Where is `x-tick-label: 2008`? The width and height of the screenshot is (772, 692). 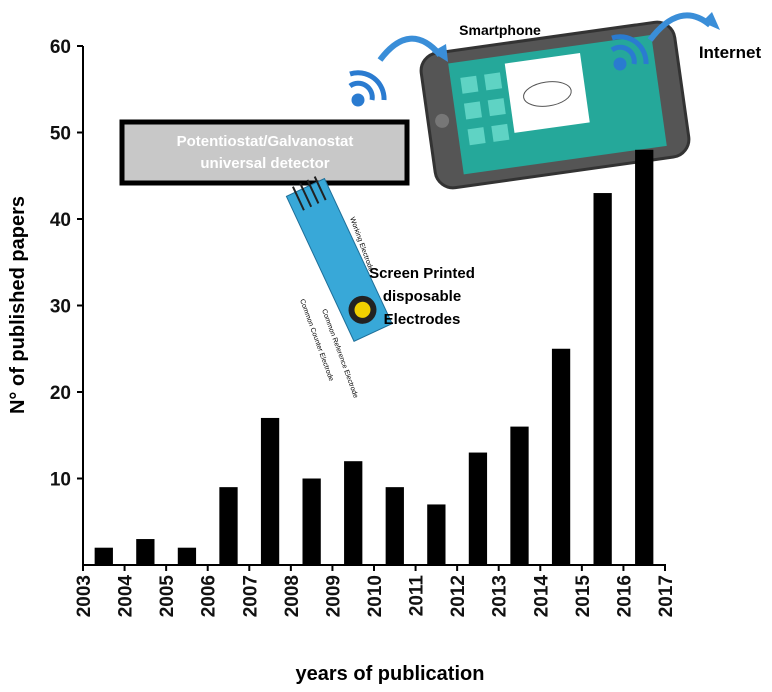
x-tick-label: 2008 is located at coordinates (292, 596).